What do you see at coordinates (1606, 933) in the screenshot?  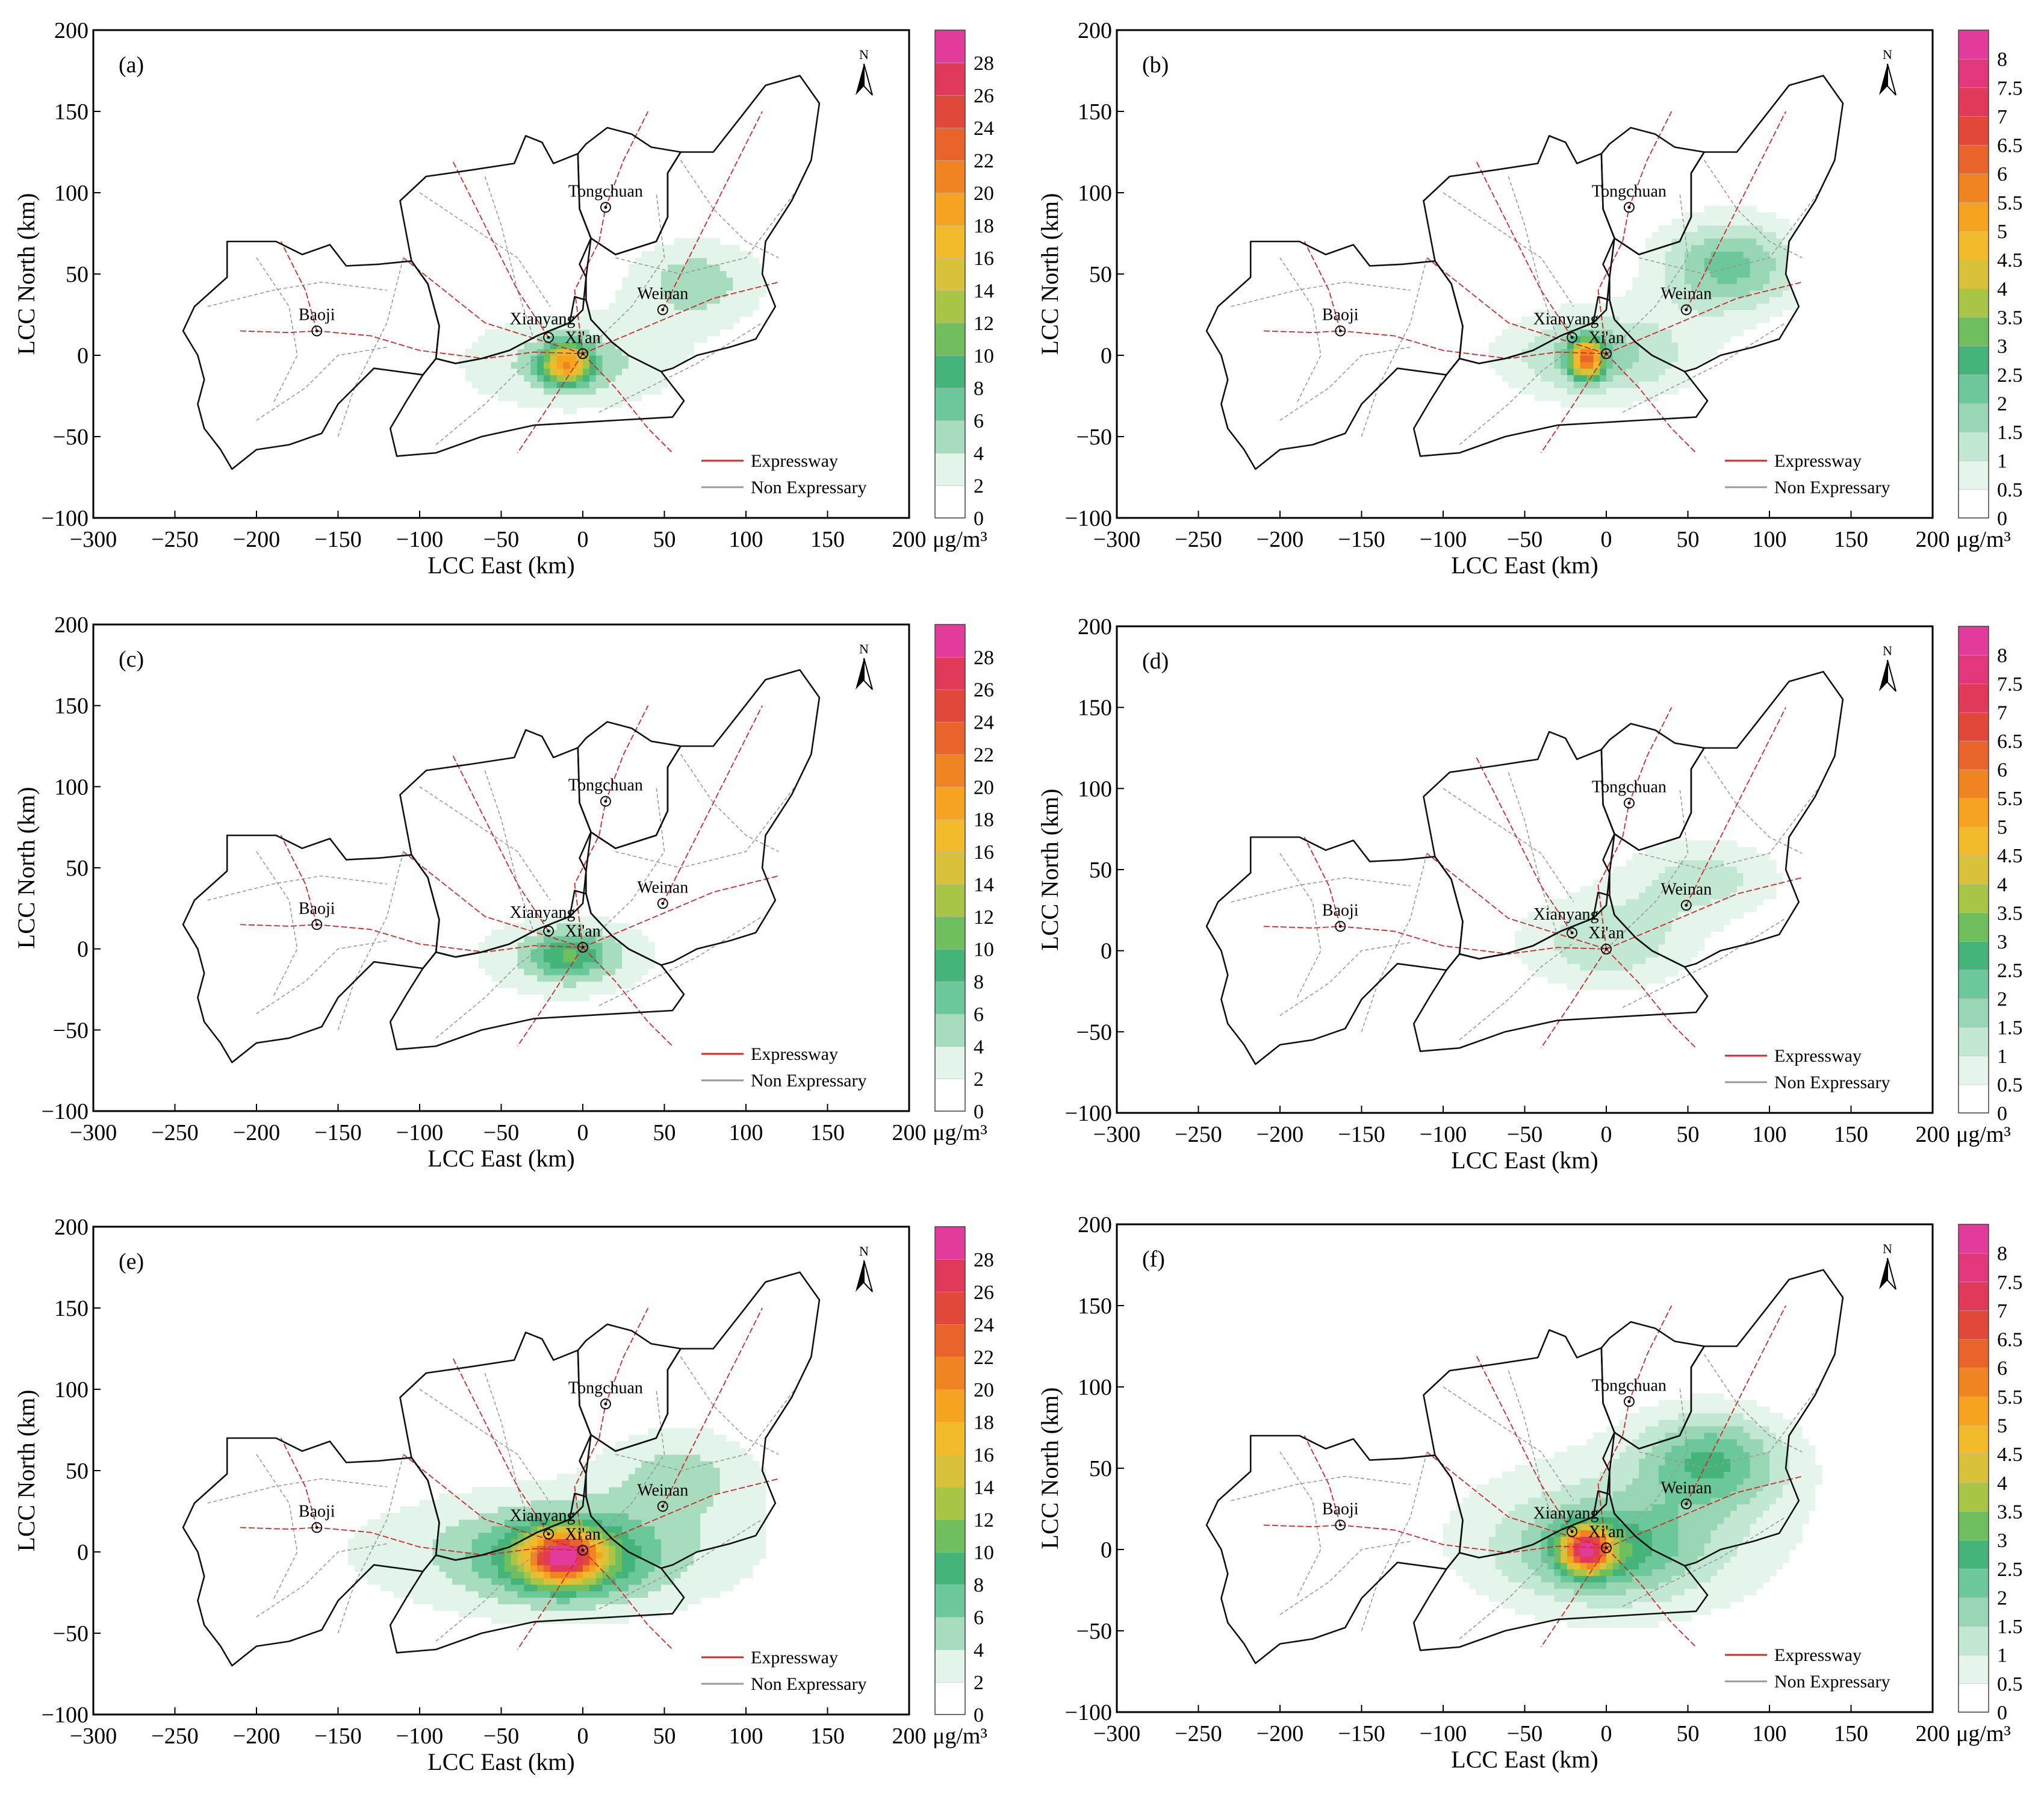 I see `city-label: Xi'an` at bounding box center [1606, 933].